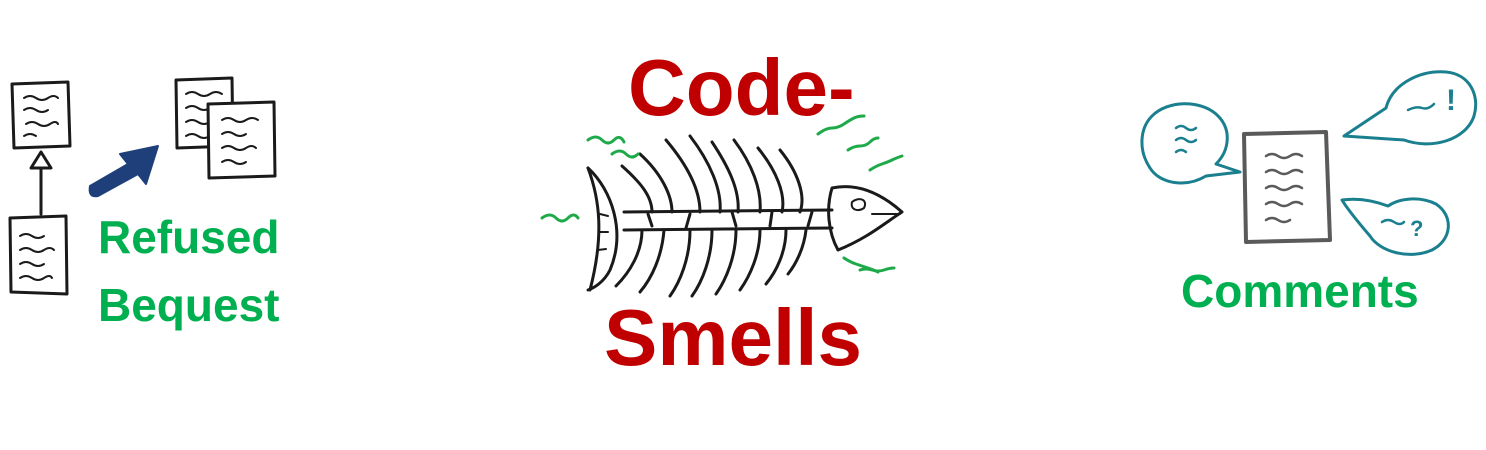 This screenshot has width=1486, height=450. I want to click on refused-bequest-label-line-1: Refused, so click(189, 237).